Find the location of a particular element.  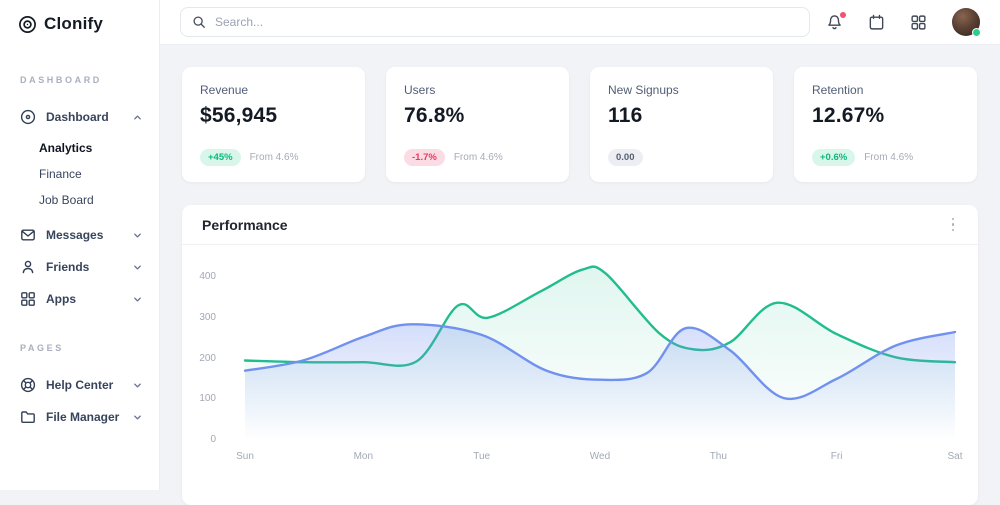

y-axis-tick: 0 is located at coordinates (213, 439).